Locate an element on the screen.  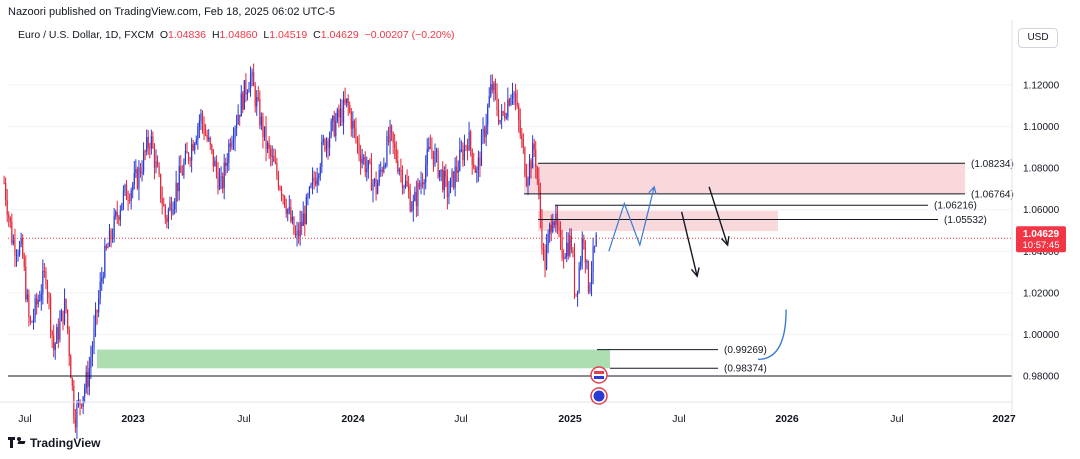
projection-zigzag is located at coordinates (631, 219).